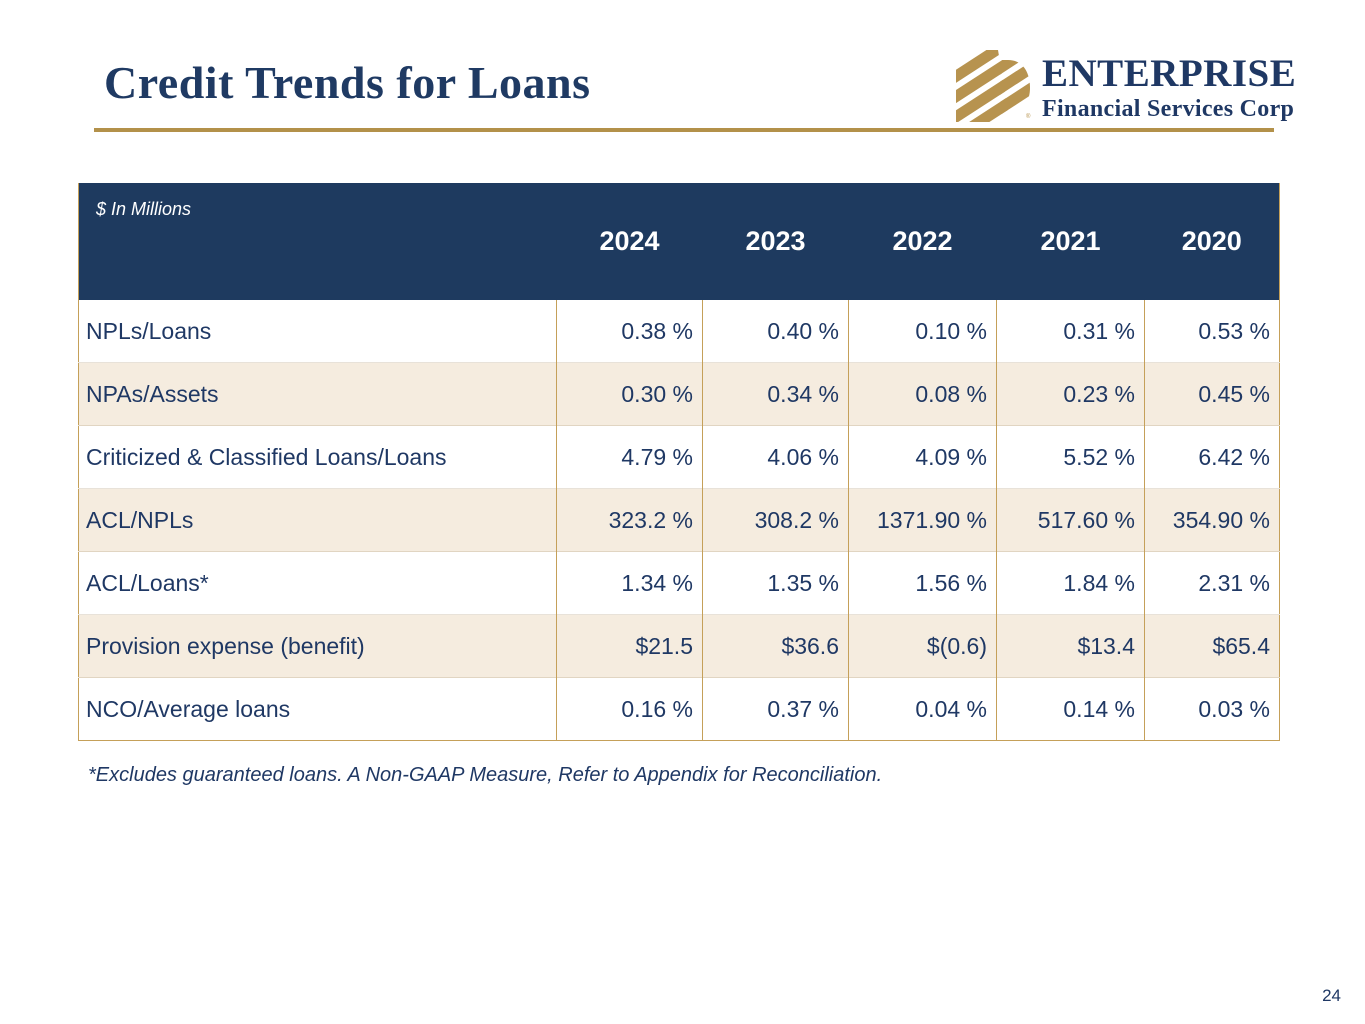  I want to click on cell-value: 0.03 %, so click(1212, 709).